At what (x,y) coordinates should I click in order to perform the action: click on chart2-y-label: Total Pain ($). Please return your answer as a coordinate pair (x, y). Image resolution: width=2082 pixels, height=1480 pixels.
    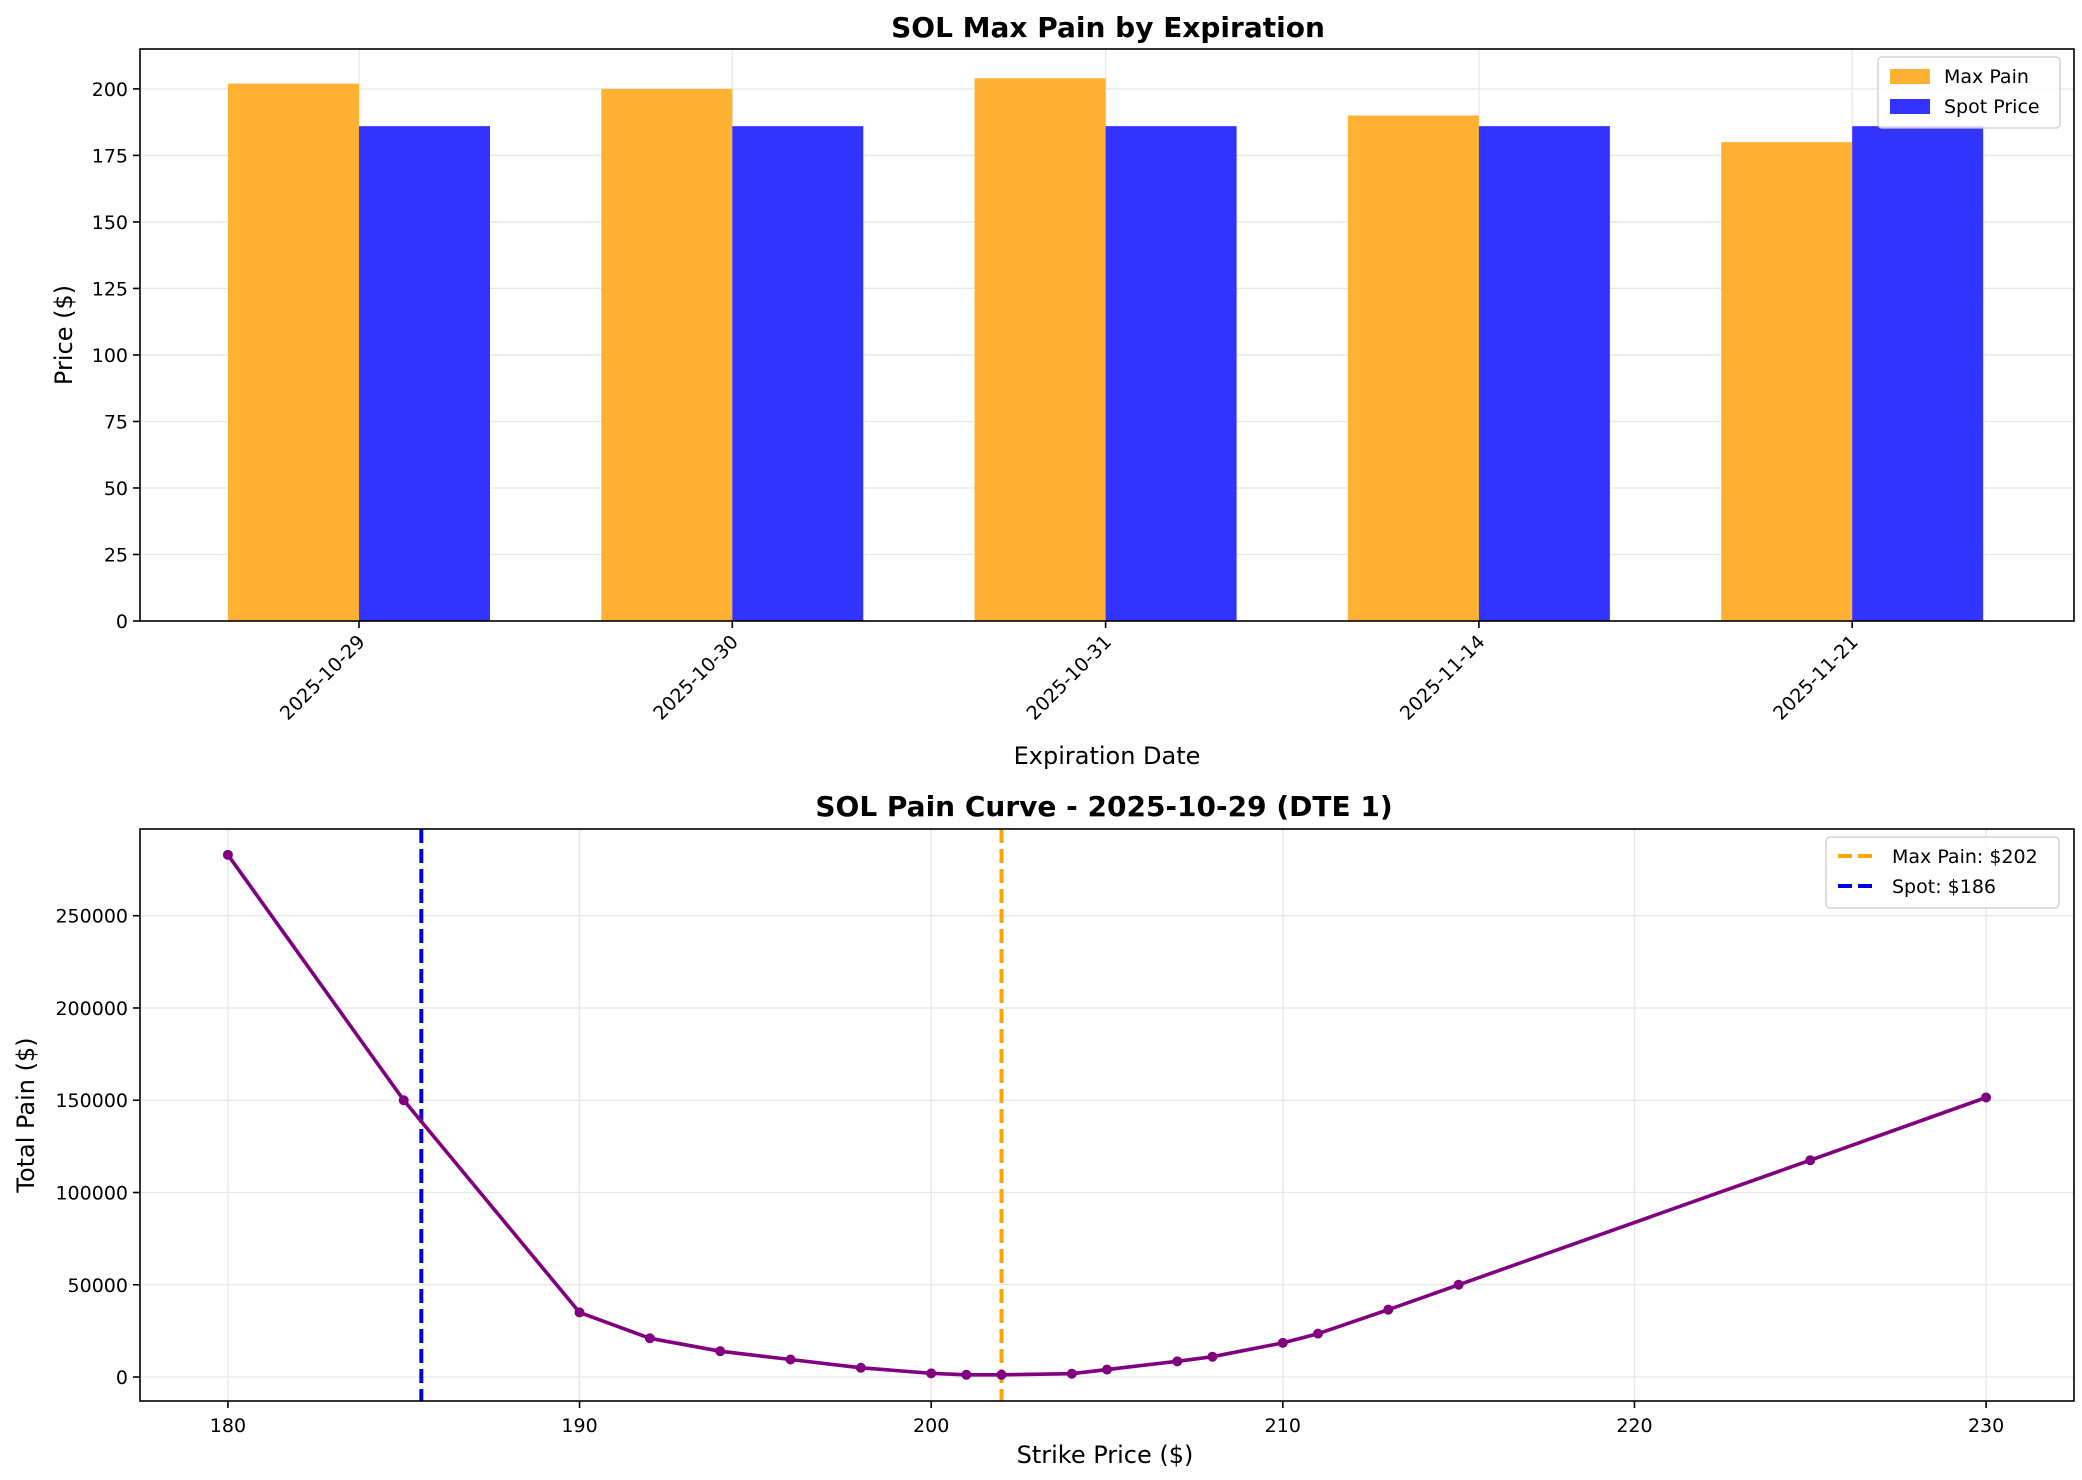
    Looking at the image, I should click on (26, 1115).